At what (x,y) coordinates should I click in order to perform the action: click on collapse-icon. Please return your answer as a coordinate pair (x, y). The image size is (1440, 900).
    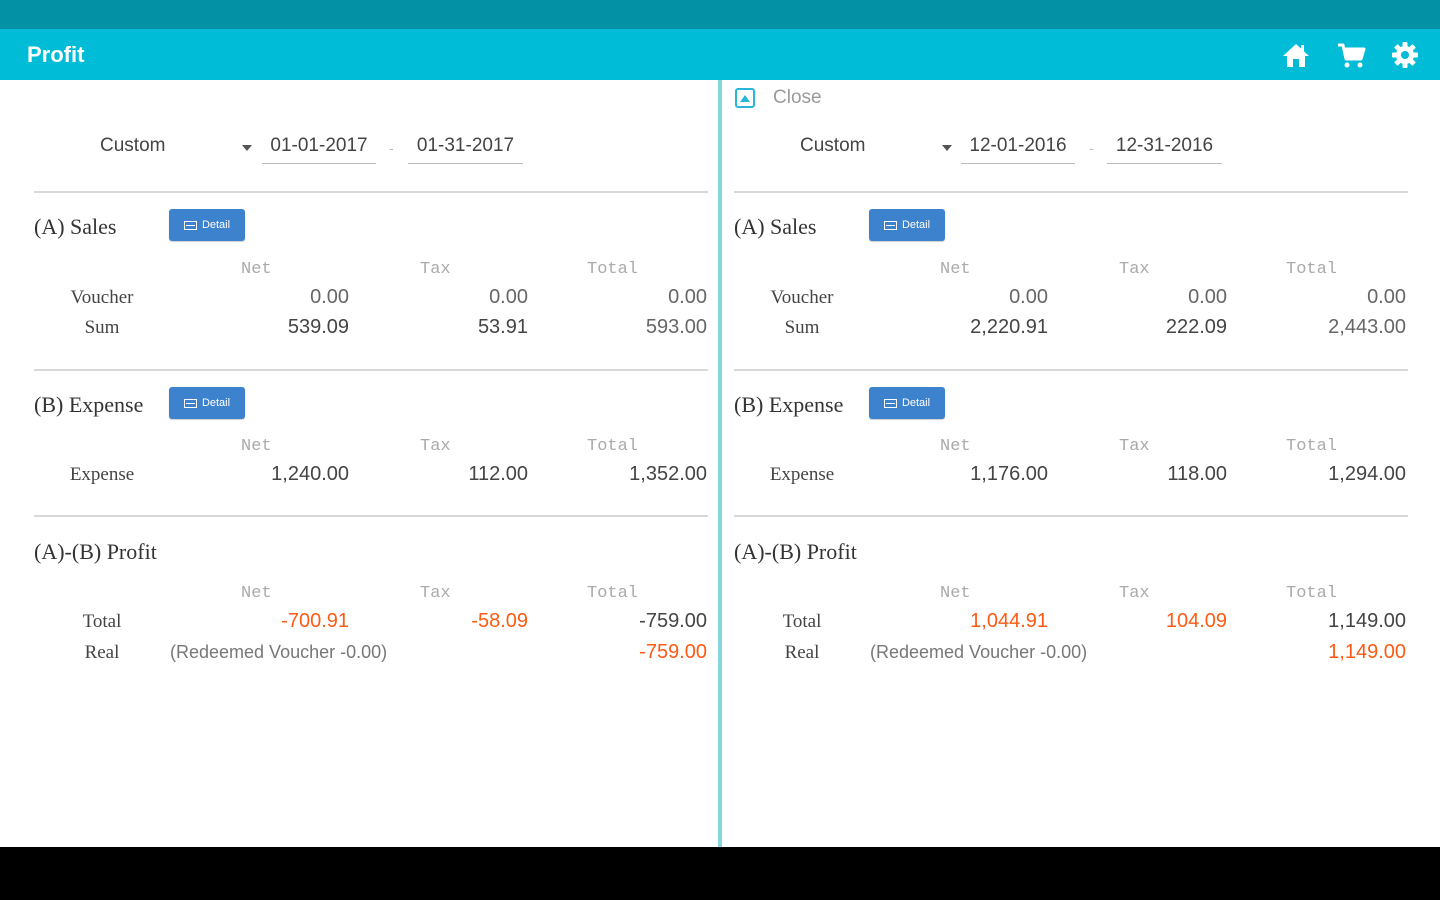
    Looking at the image, I should click on (745, 98).